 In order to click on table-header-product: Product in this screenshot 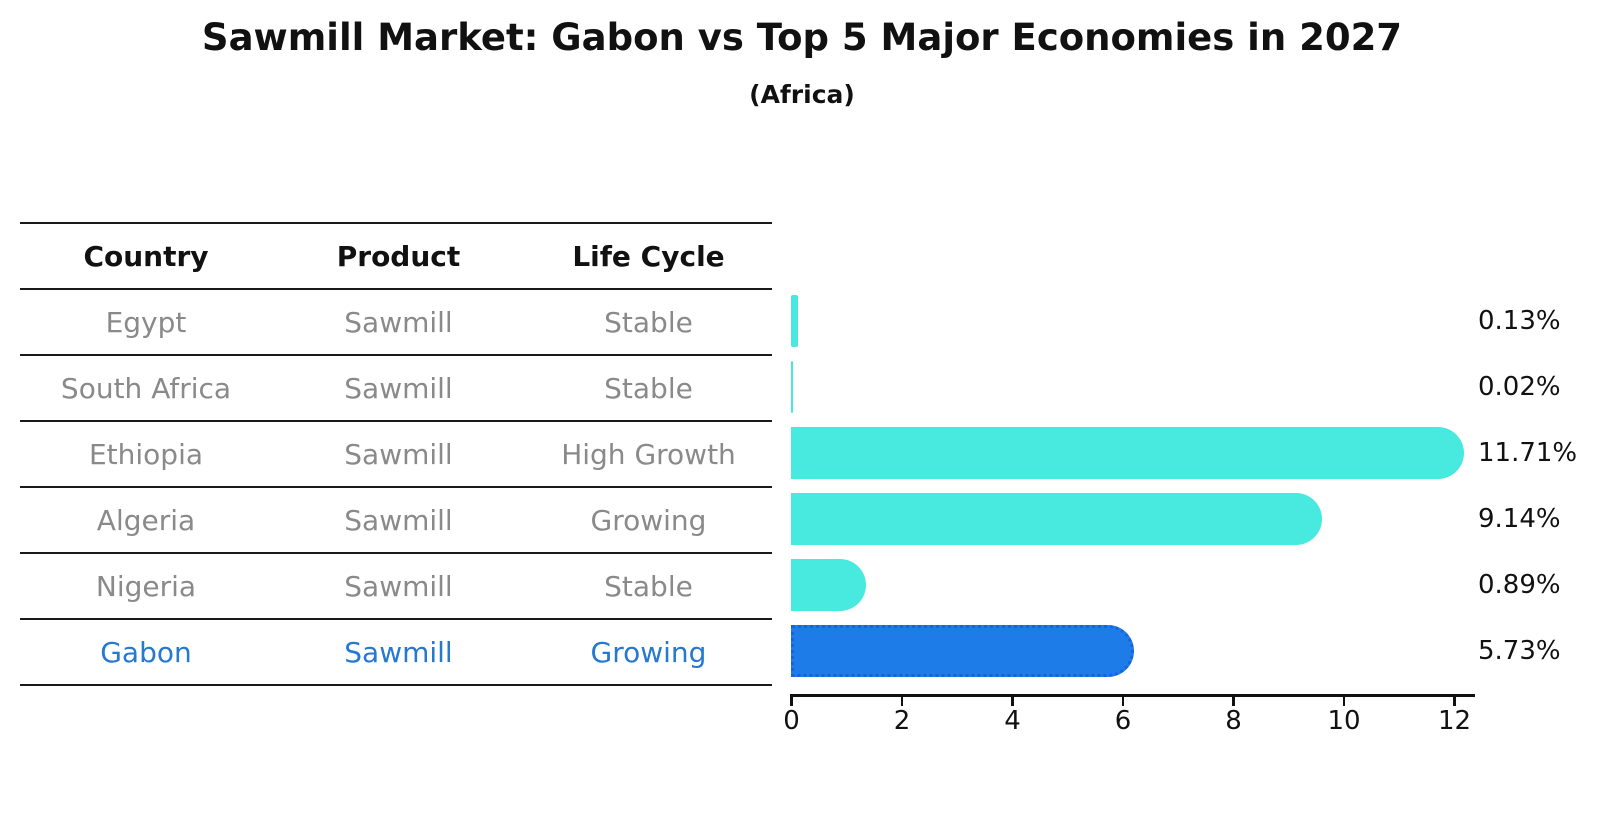, I will do `click(398, 256)`.